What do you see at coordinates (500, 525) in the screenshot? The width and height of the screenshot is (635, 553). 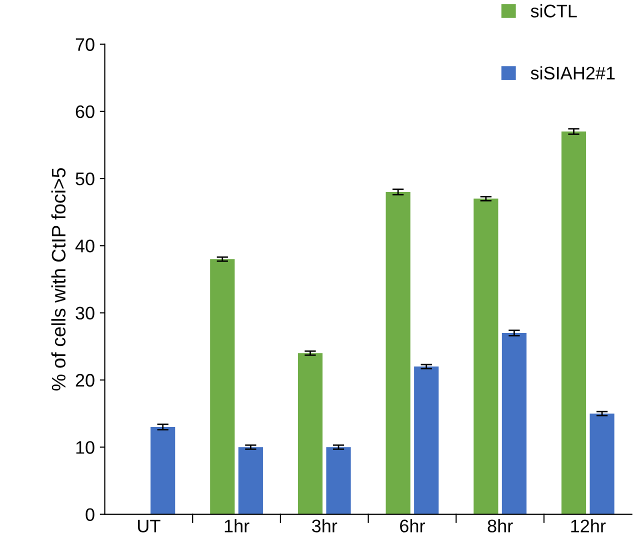 I see `x-tick-label: 8hr` at bounding box center [500, 525].